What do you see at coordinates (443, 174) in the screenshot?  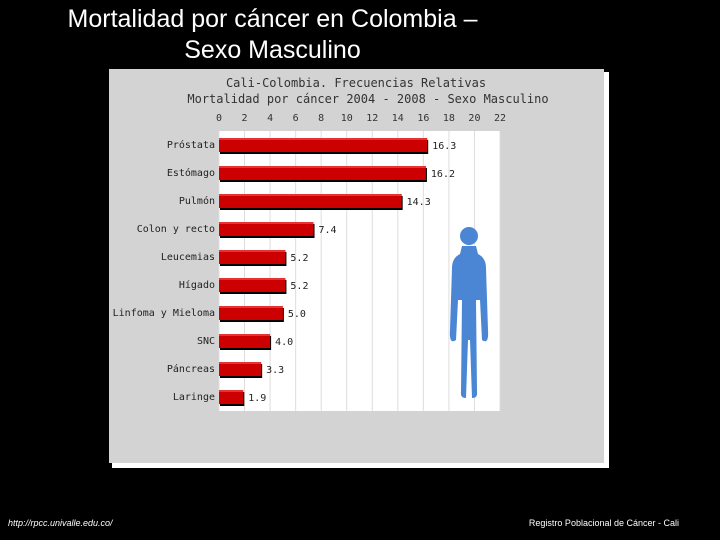 I see `value-label: 16.2` at bounding box center [443, 174].